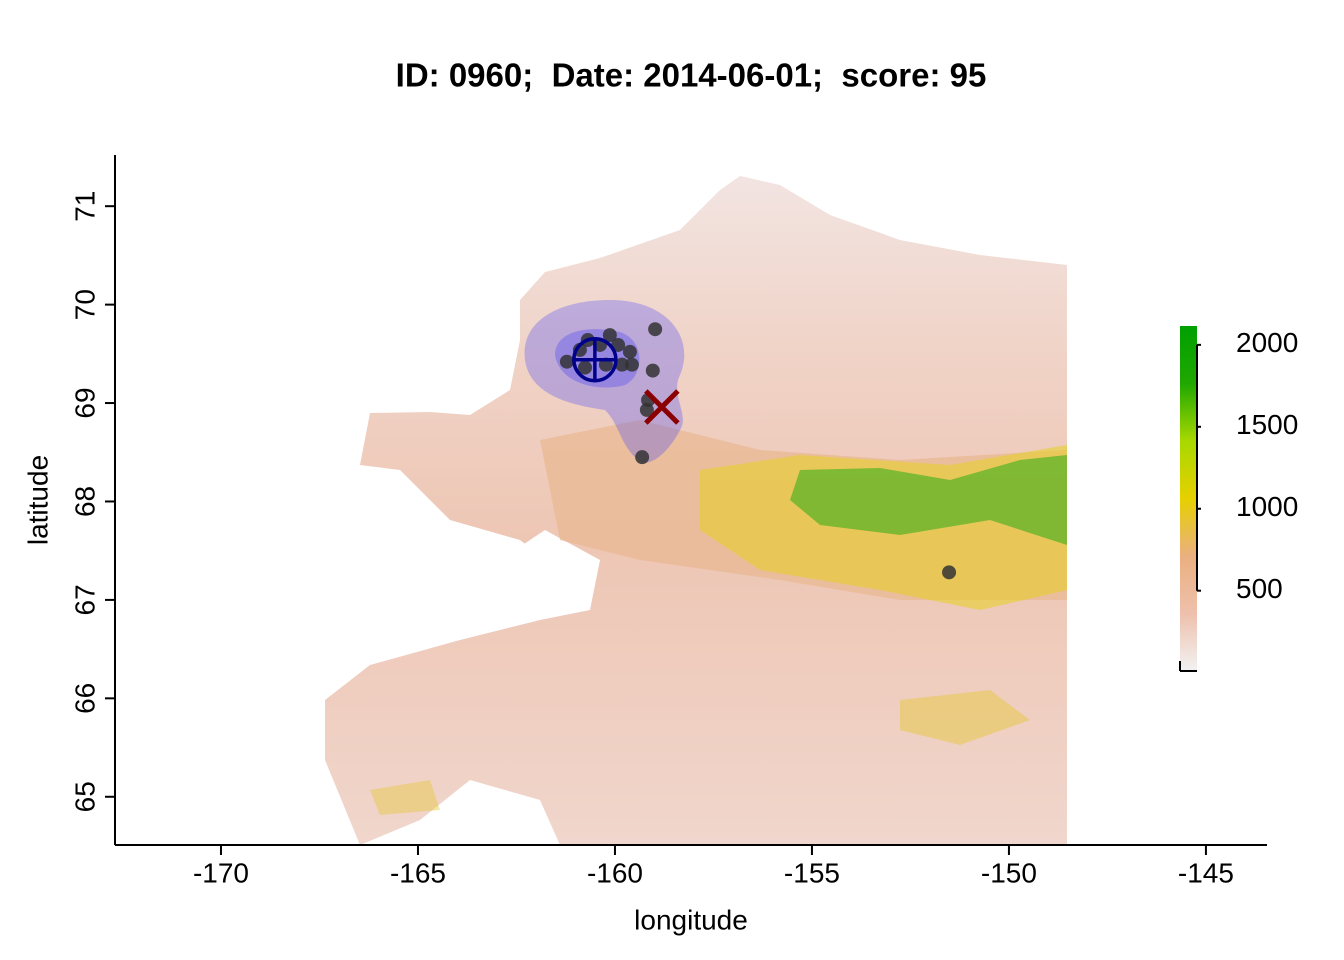  Describe the element at coordinates (418, 872) in the screenshot. I see `x-tick-label: -165` at that location.